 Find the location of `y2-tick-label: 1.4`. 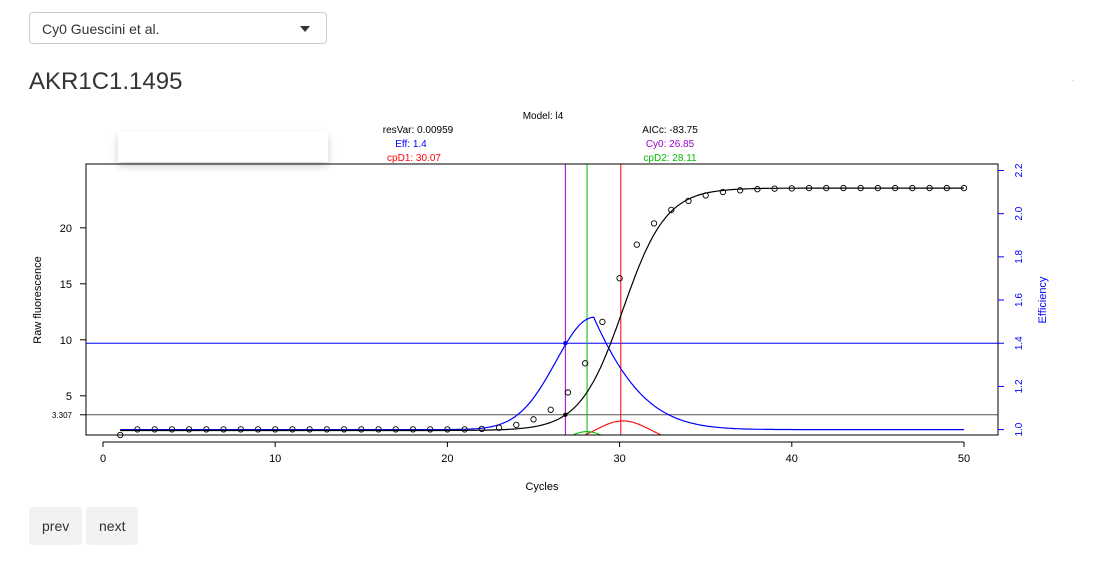

y2-tick-label: 1.4 is located at coordinates (1019, 343).